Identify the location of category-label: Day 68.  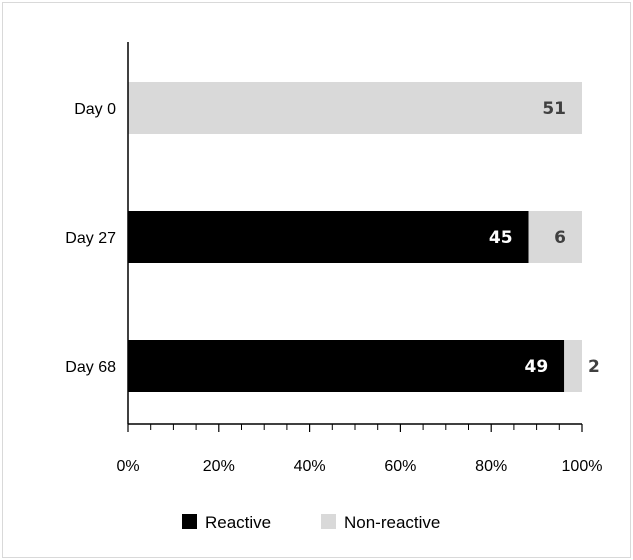
(90, 367).